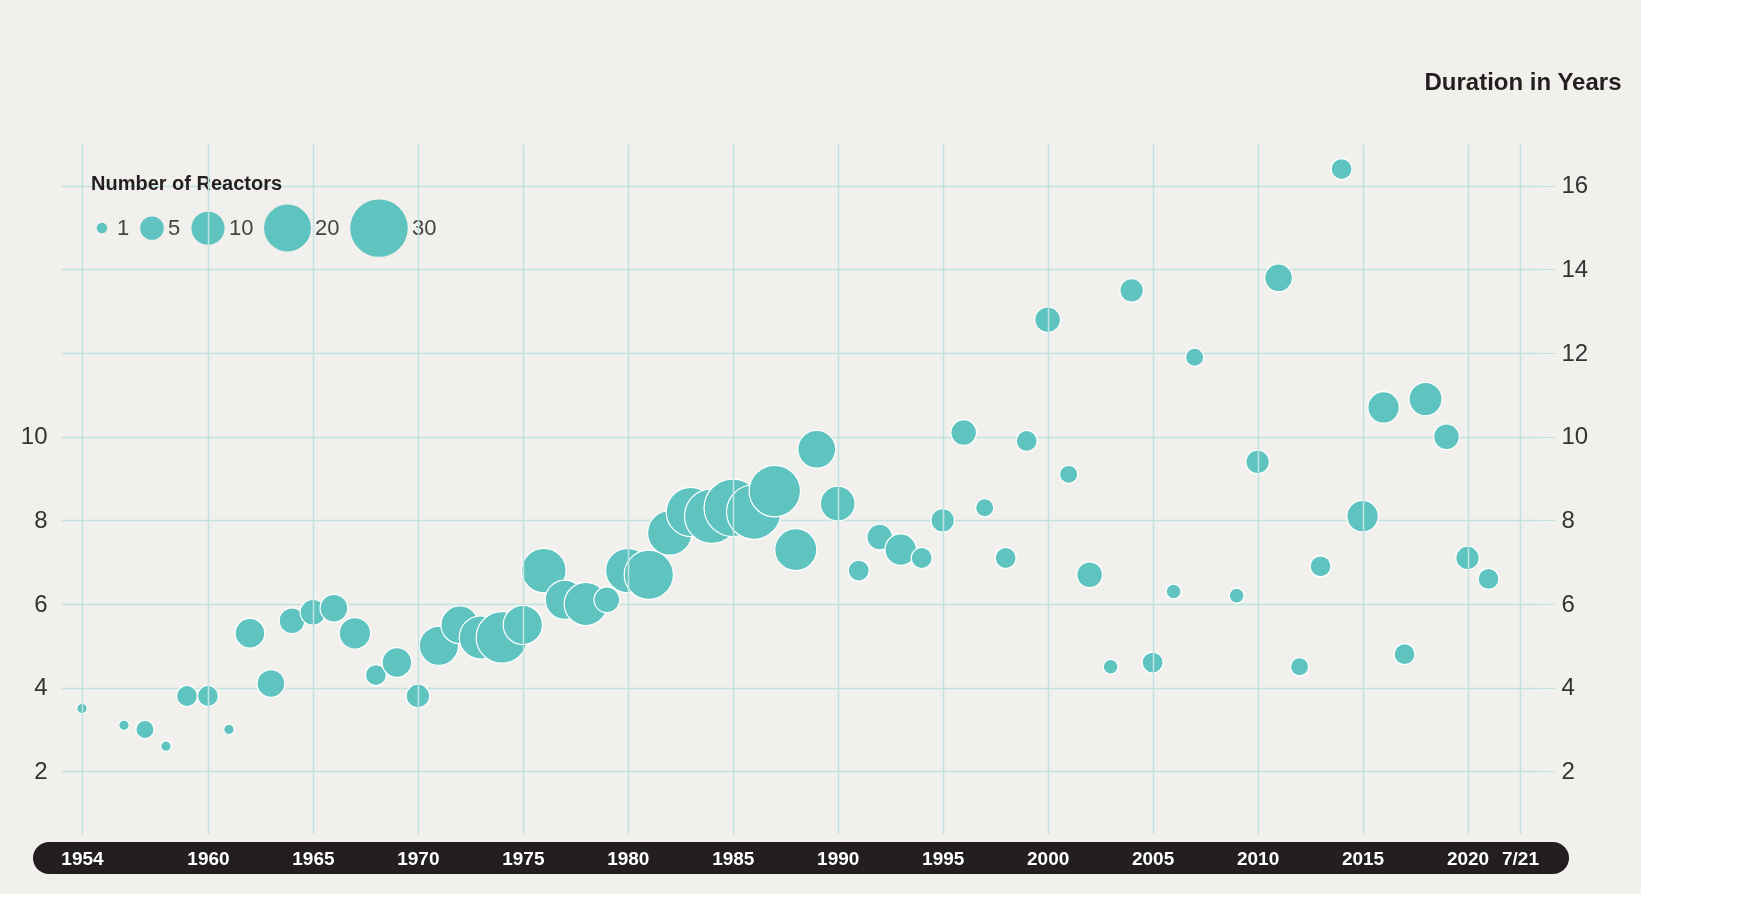 The height and width of the screenshot is (924, 1743). What do you see at coordinates (313, 858) in the screenshot?
I see `x-tick-label: 1965` at bounding box center [313, 858].